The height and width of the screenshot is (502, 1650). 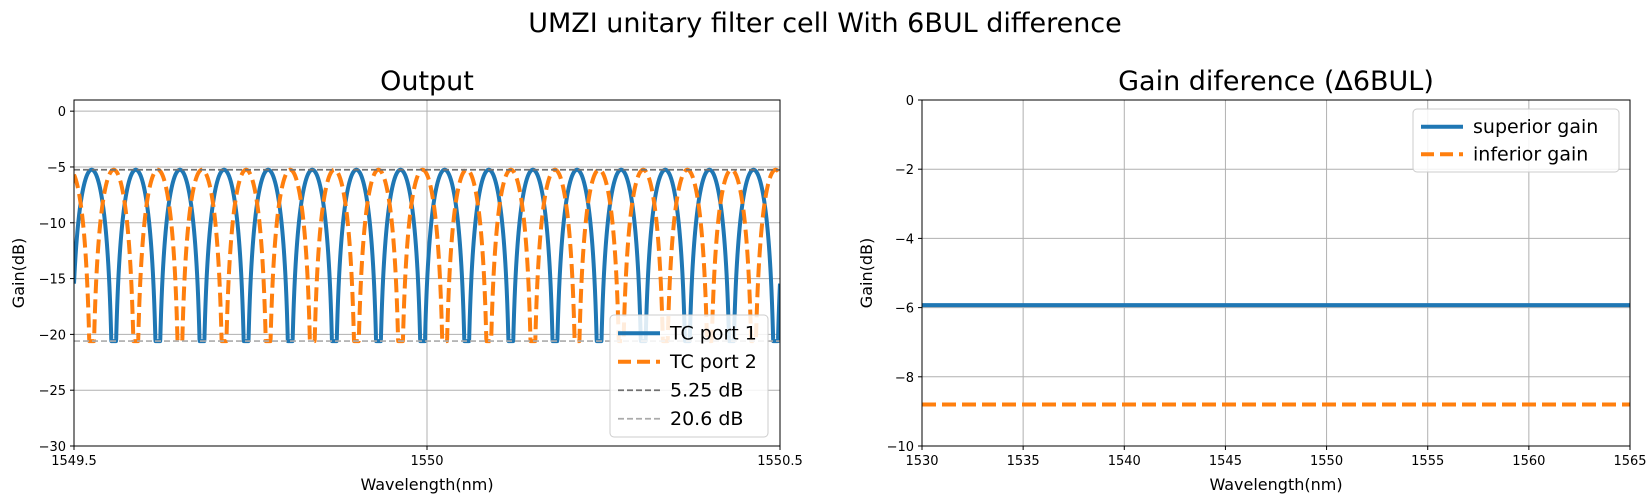 What do you see at coordinates (780, 461) in the screenshot?
I see `x-tick-label: 1550.5` at bounding box center [780, 461].